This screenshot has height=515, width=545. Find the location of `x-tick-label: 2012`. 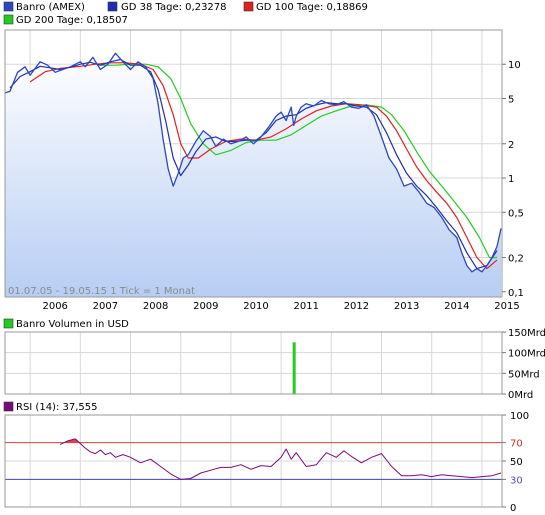

x-tick-label: 2012 is located at coordinates (356, 306).